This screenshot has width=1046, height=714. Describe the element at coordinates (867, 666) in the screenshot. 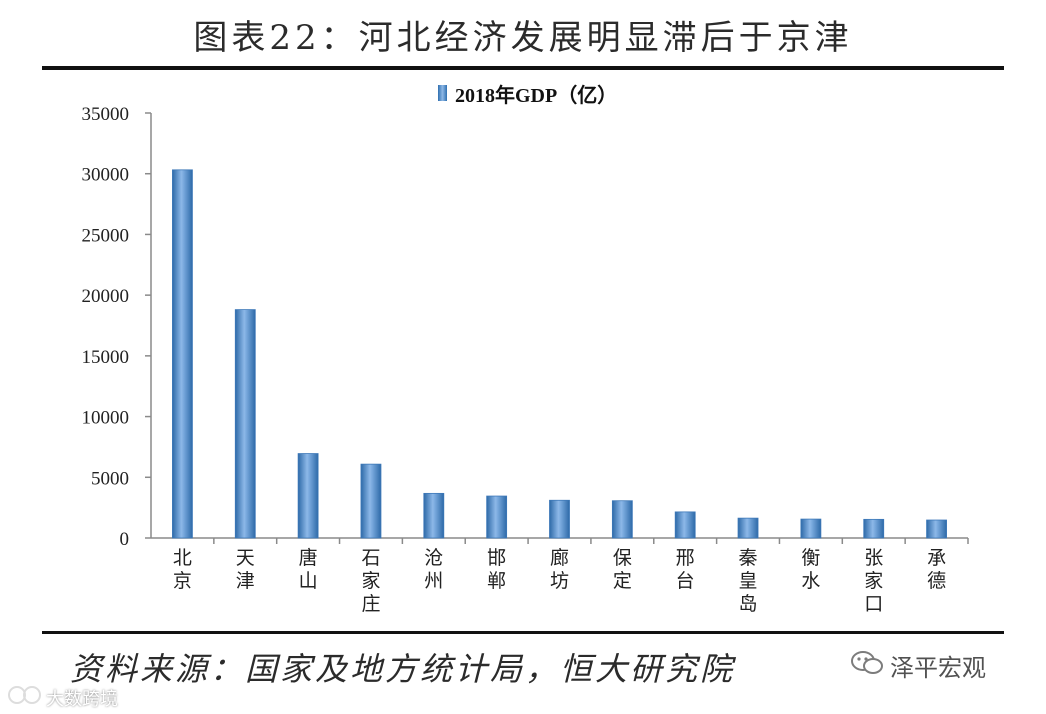

I see `wechat-icon` at that location.